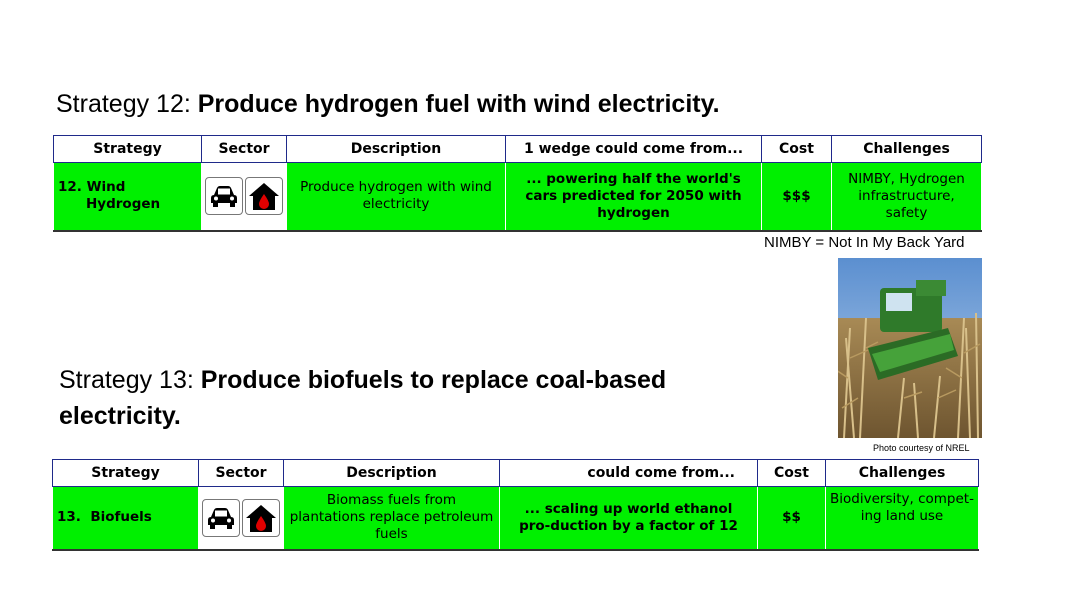 The height and width of the screenshot is (600, 1067). What do you see at coordinates (241, 518) in the screenshot?
I see `strategy-13-sector-cell` at bounding box center [241, 518].